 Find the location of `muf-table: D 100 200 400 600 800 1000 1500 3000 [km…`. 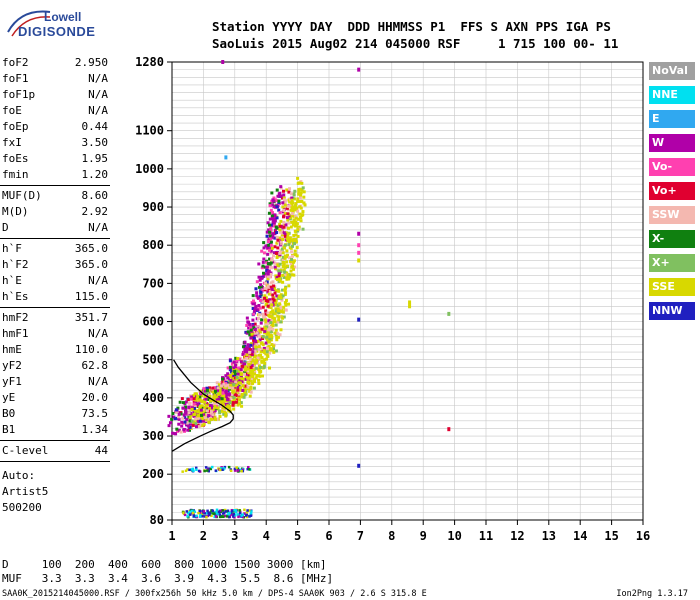

muf-table: D 100 200 400 600 800 1000 1500 3000 [km… is located at coordinates (167, 572).